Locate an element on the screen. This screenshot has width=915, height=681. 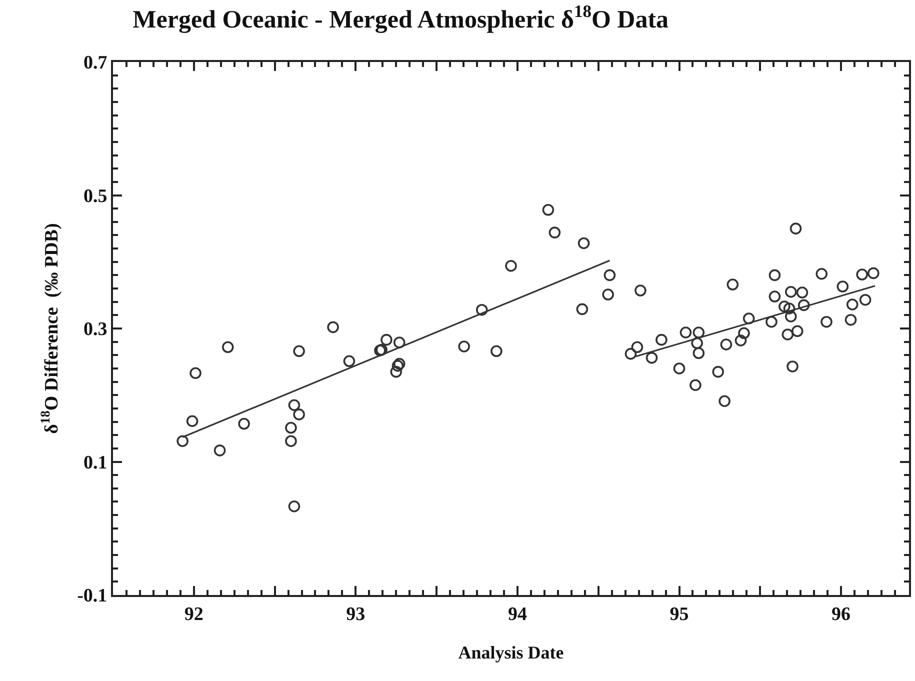
y-tick-label: -0.1 is located at coordinates (92, 596).